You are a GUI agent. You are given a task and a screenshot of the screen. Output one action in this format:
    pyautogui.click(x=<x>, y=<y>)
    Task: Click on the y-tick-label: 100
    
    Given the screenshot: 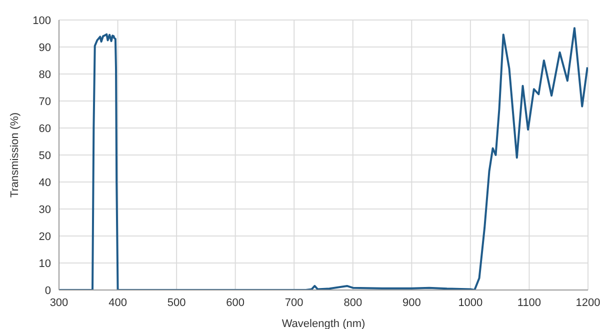 What is the action you would take?
    pyautogui.click(x=41, y=20)
    